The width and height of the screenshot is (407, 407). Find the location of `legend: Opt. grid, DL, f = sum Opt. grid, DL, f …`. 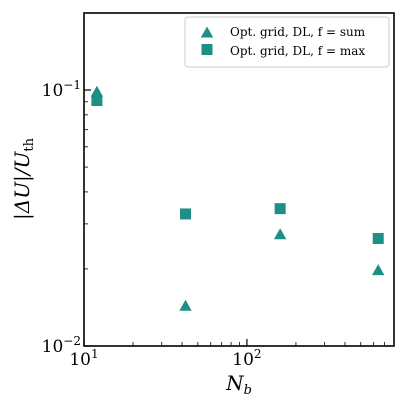

legend: Opt. grid, DL, f = sum Opt. grid, DL, f … is located at coordinates (287, 42).